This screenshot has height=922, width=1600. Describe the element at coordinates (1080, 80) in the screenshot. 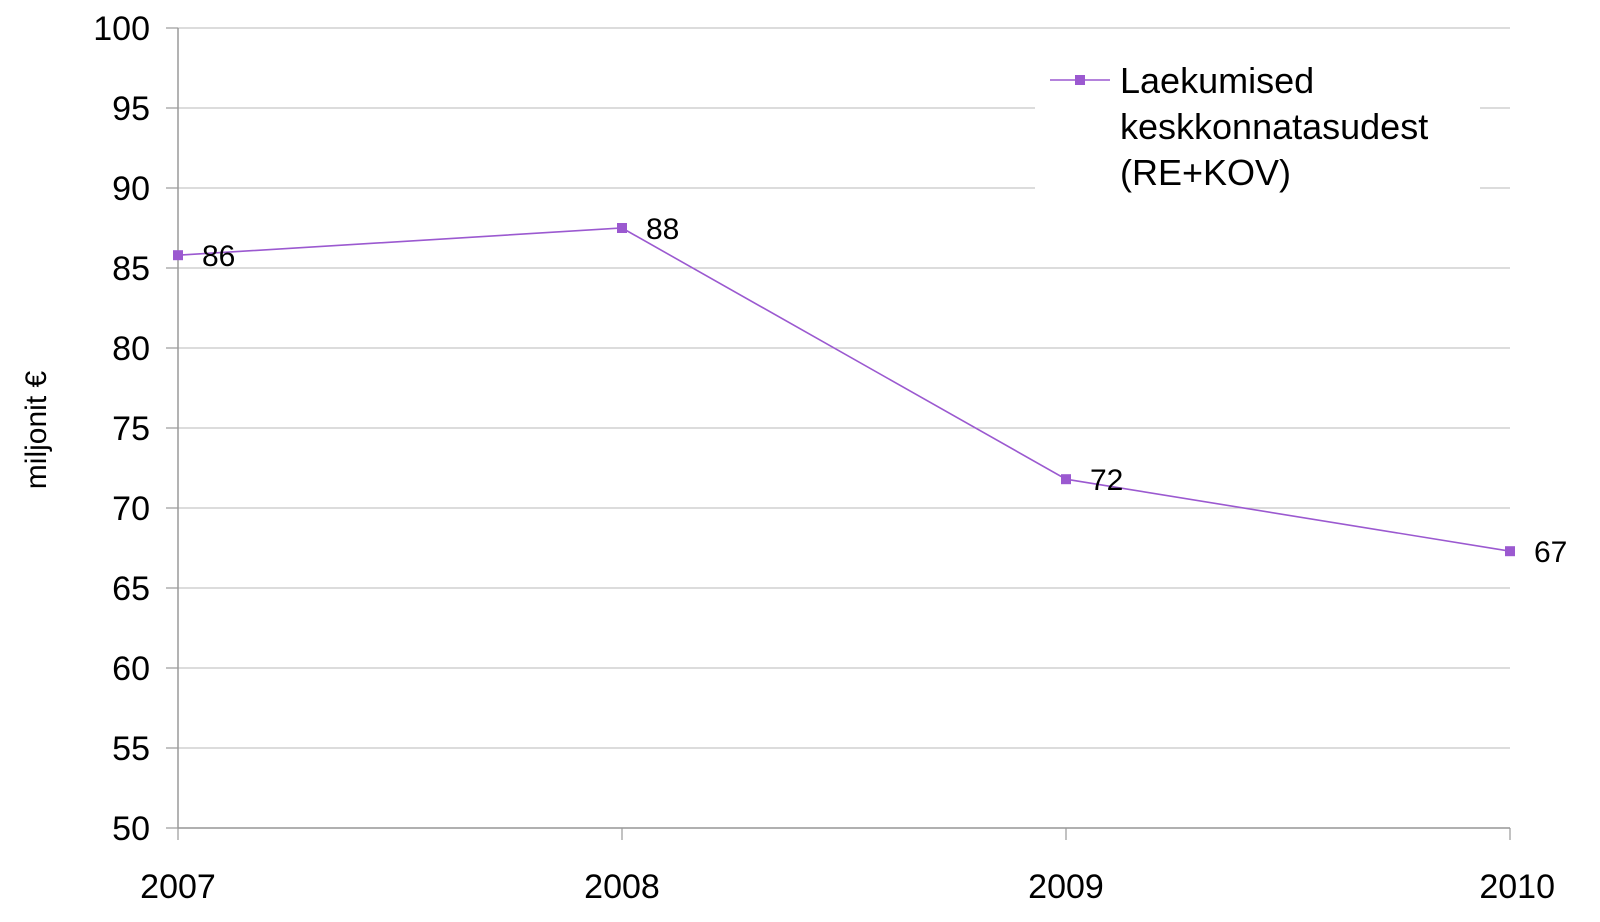

I see `legend-marker-swatch` at that location.